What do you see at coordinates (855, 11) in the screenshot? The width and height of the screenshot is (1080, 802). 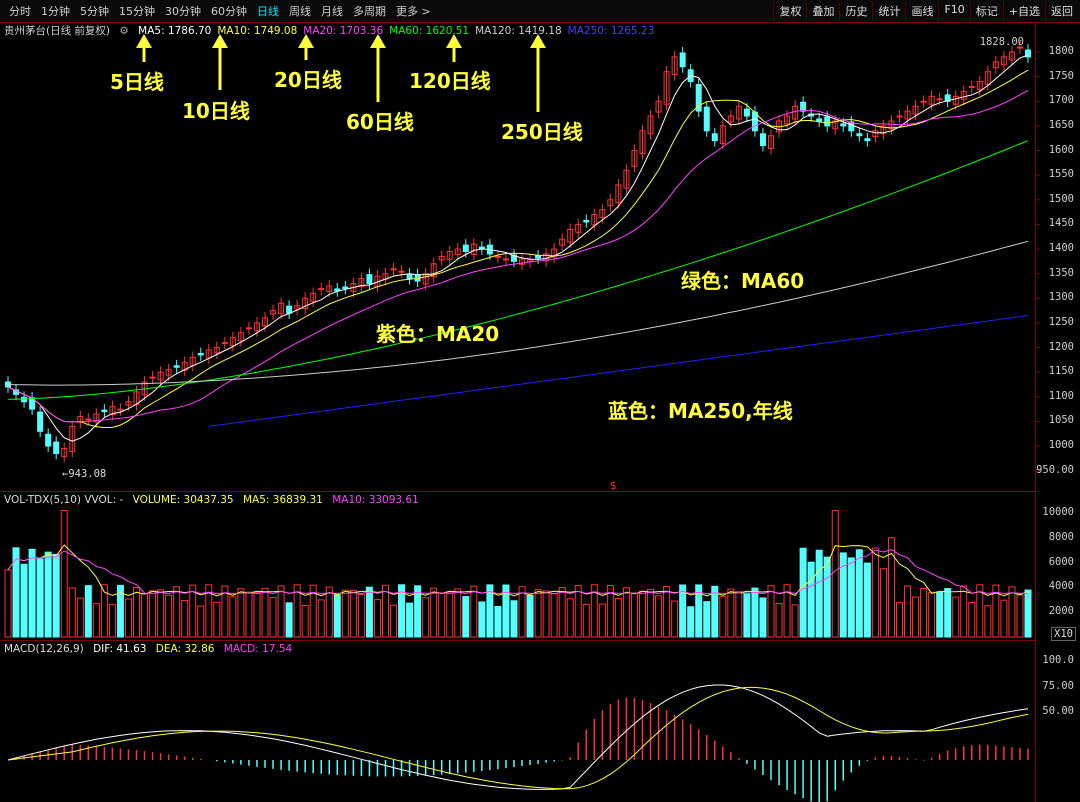 I see `toolbar-button-2: 历史` at bounding box center [855, 11].